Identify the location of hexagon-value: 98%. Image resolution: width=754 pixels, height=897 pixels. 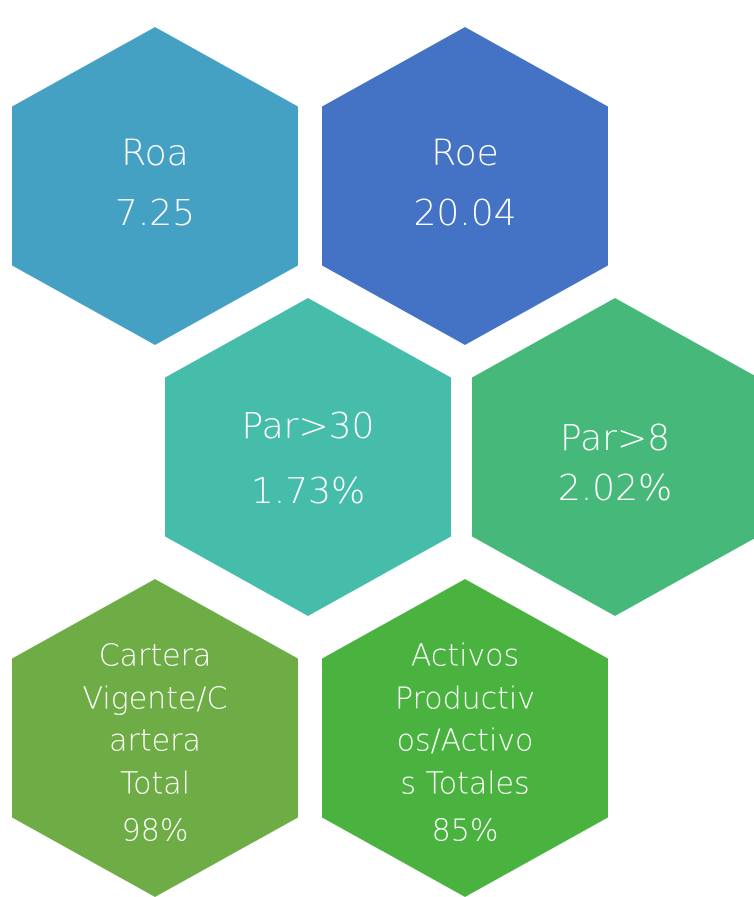
(155, 831).